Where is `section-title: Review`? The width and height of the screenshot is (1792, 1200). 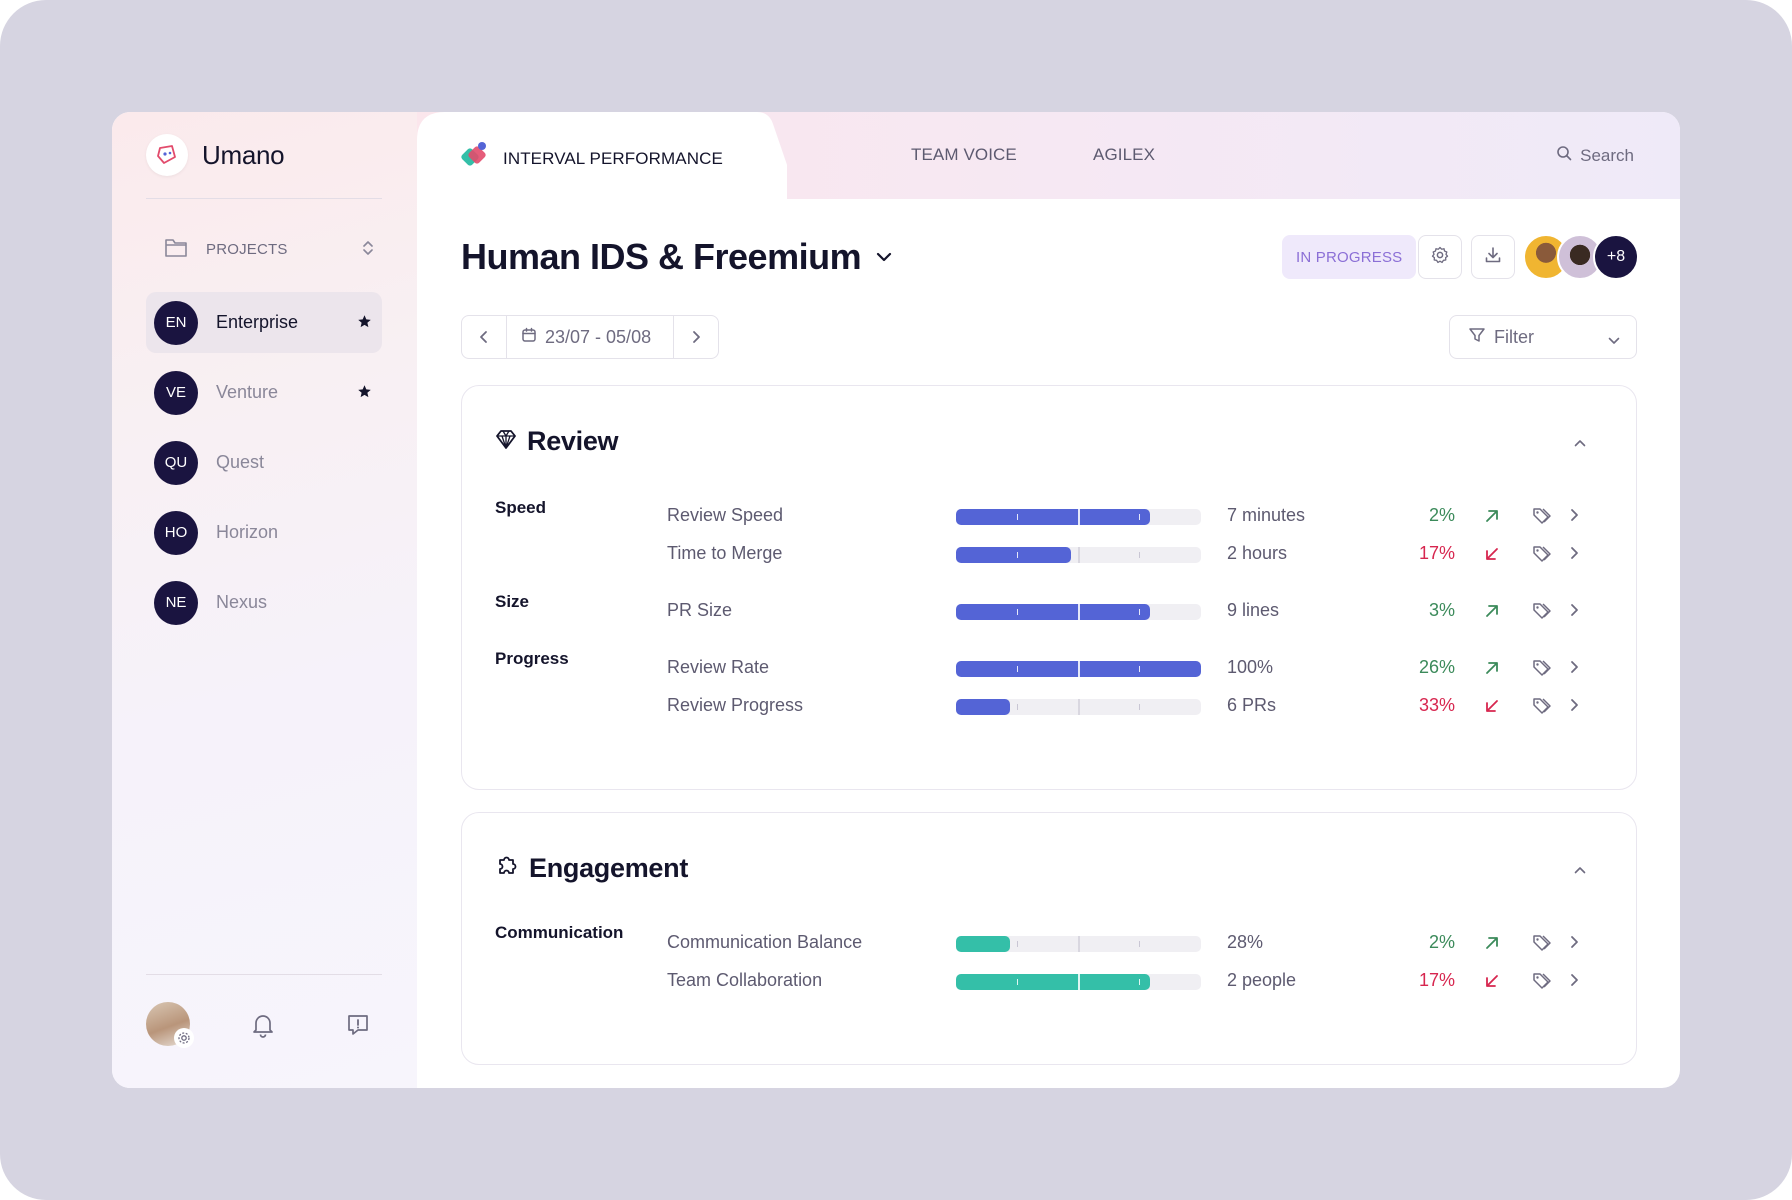
section-title: Review is located at coordinates (573, 441).